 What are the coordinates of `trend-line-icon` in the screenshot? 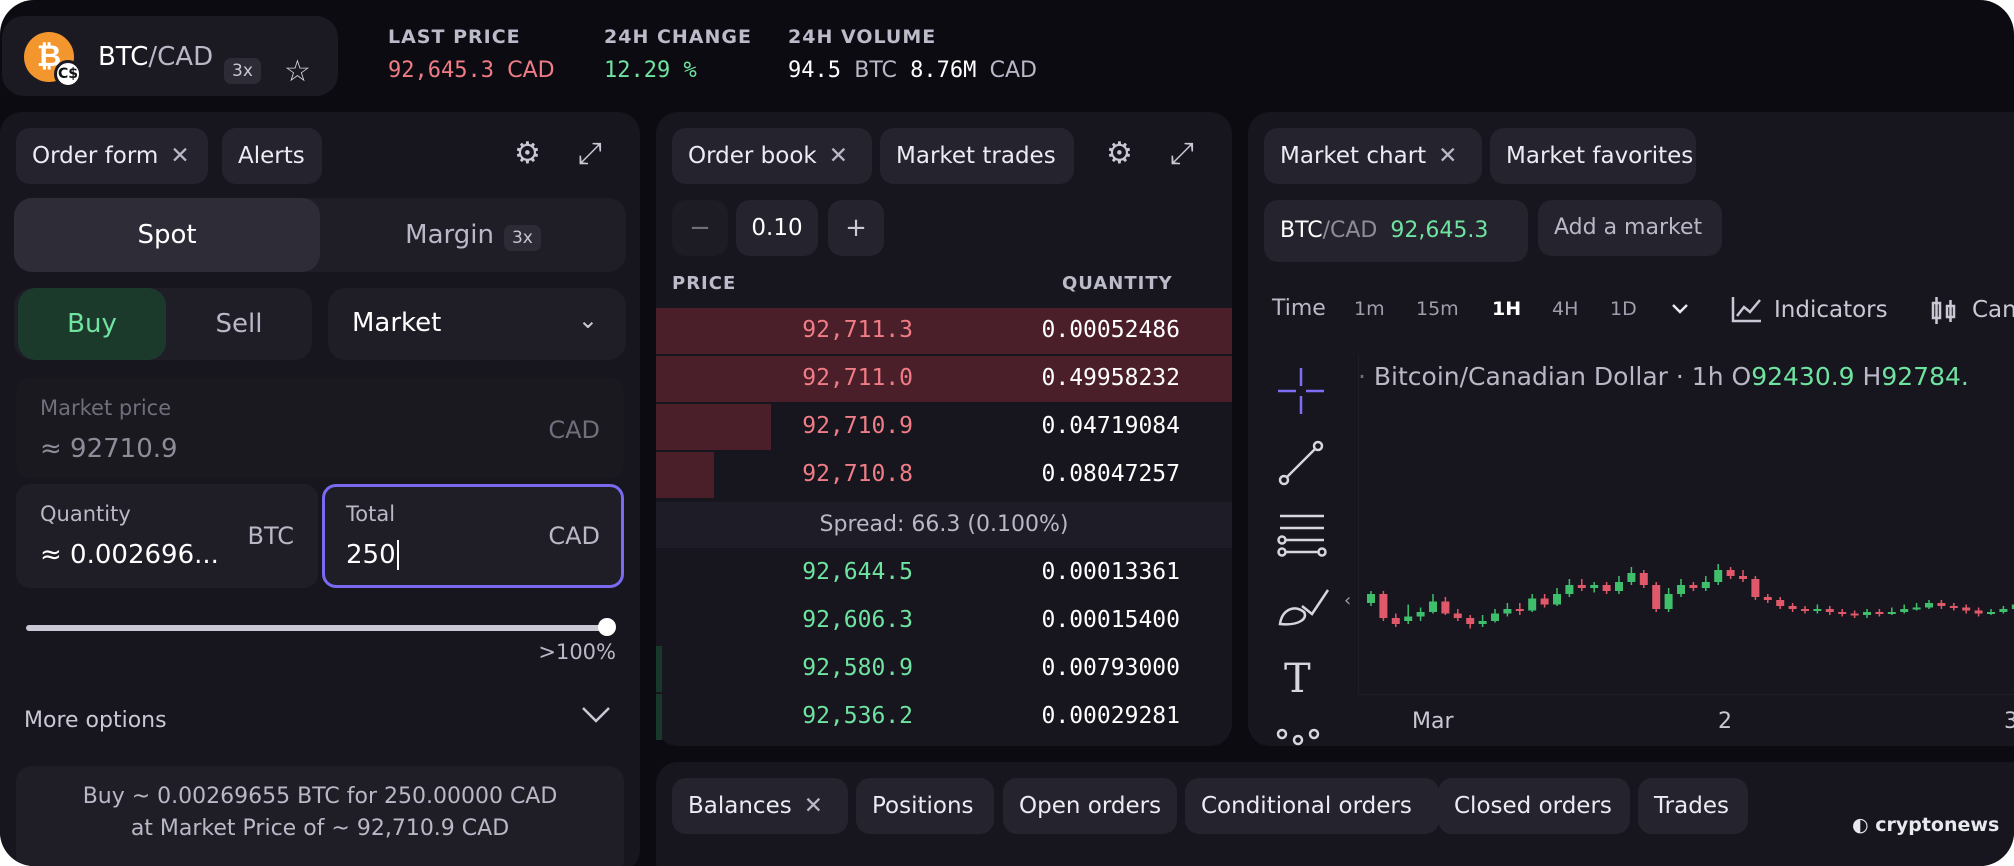 It's located at (1301, 465).